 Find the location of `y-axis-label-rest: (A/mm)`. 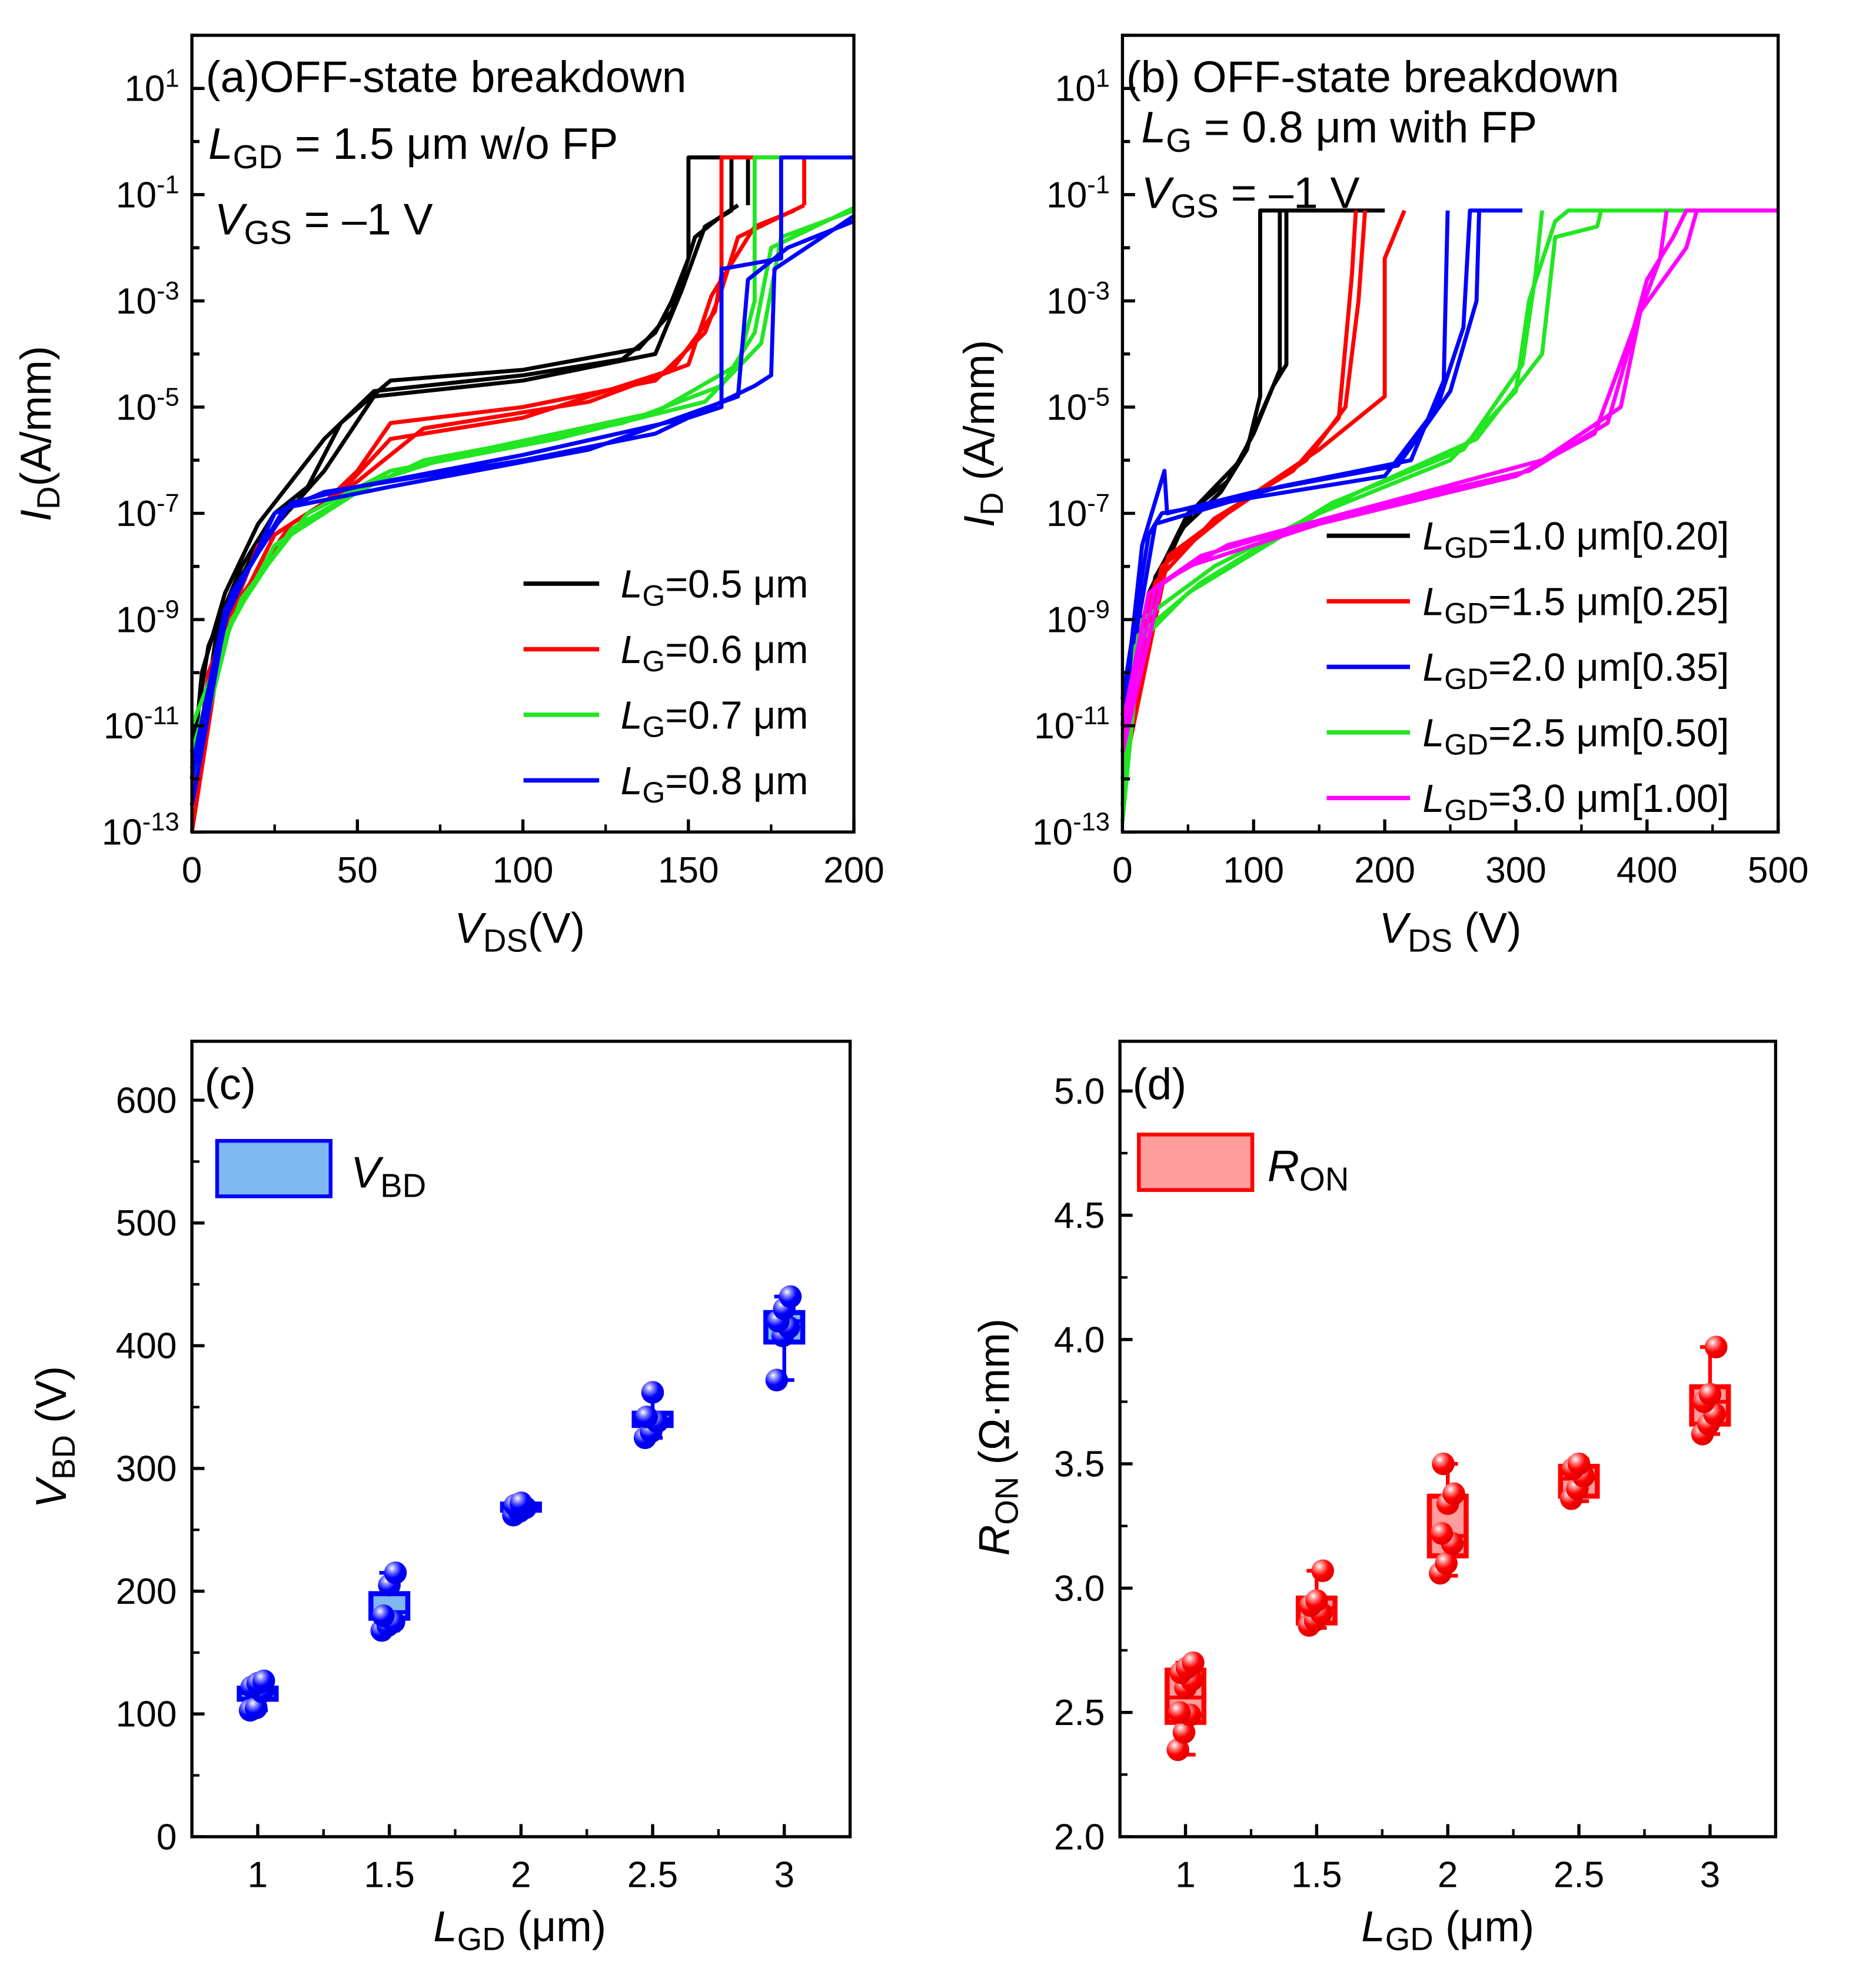

y-axis-label-rest: (A/mm) is located at coordinates (979, 416).